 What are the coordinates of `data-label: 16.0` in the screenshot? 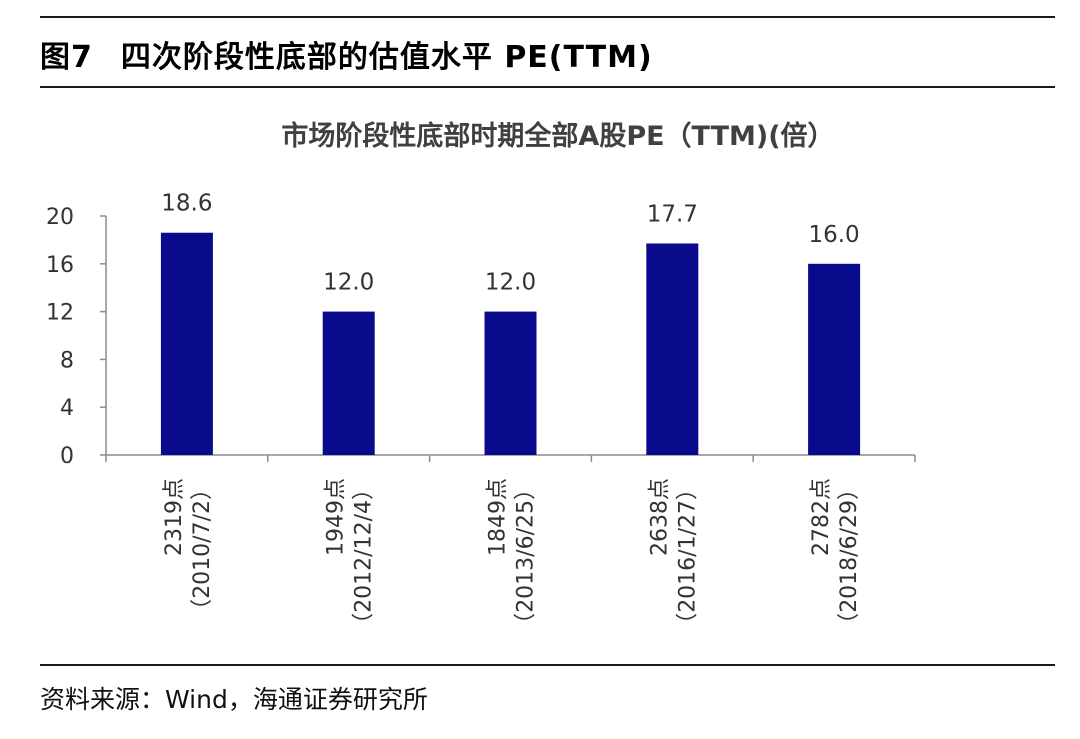 It's located at (833, 235).